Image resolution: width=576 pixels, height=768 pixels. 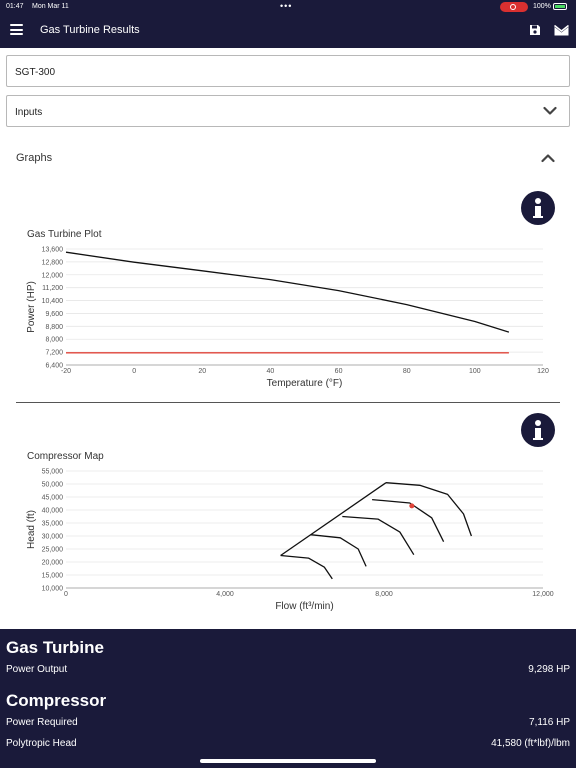 What do you see at coordinates (53, 498) in the screenshot?
I see `y-tick-label: 45,000` at bounding box center [53, 498].